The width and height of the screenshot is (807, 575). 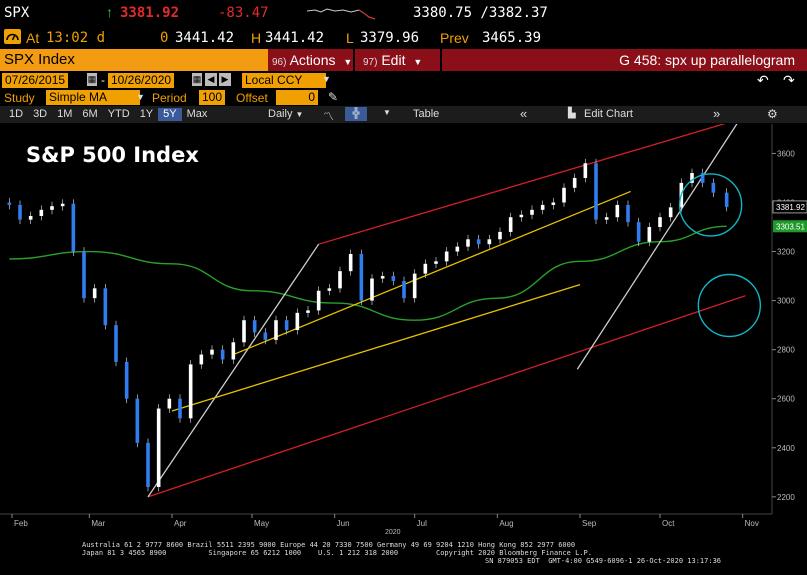 I want to click on high-label: H, so click(x=256, y=38).